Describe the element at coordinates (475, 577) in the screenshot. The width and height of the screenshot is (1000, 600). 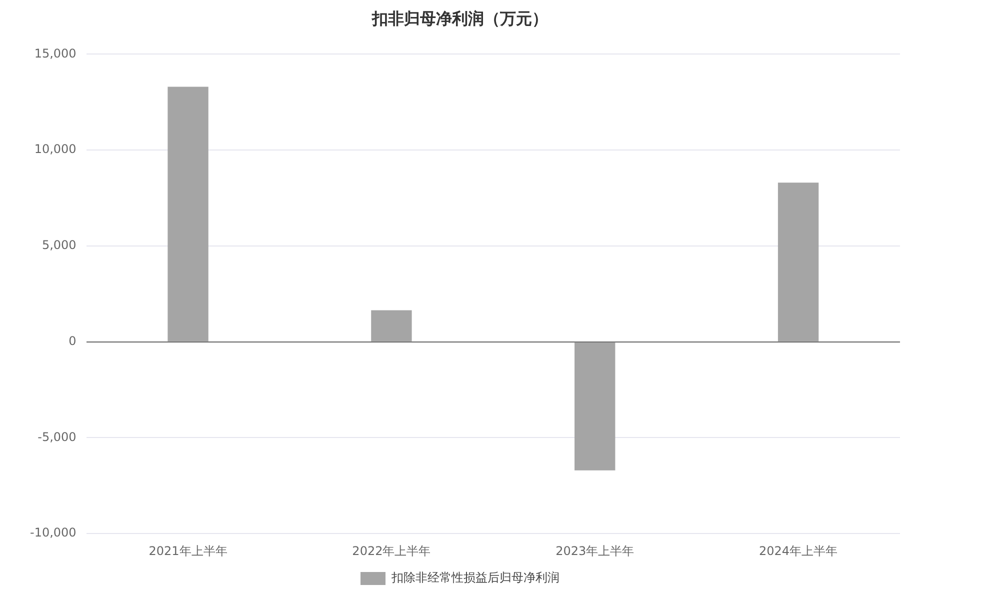
I see `legend-label: 扣除非经常性损益后归母净利润` at that location.